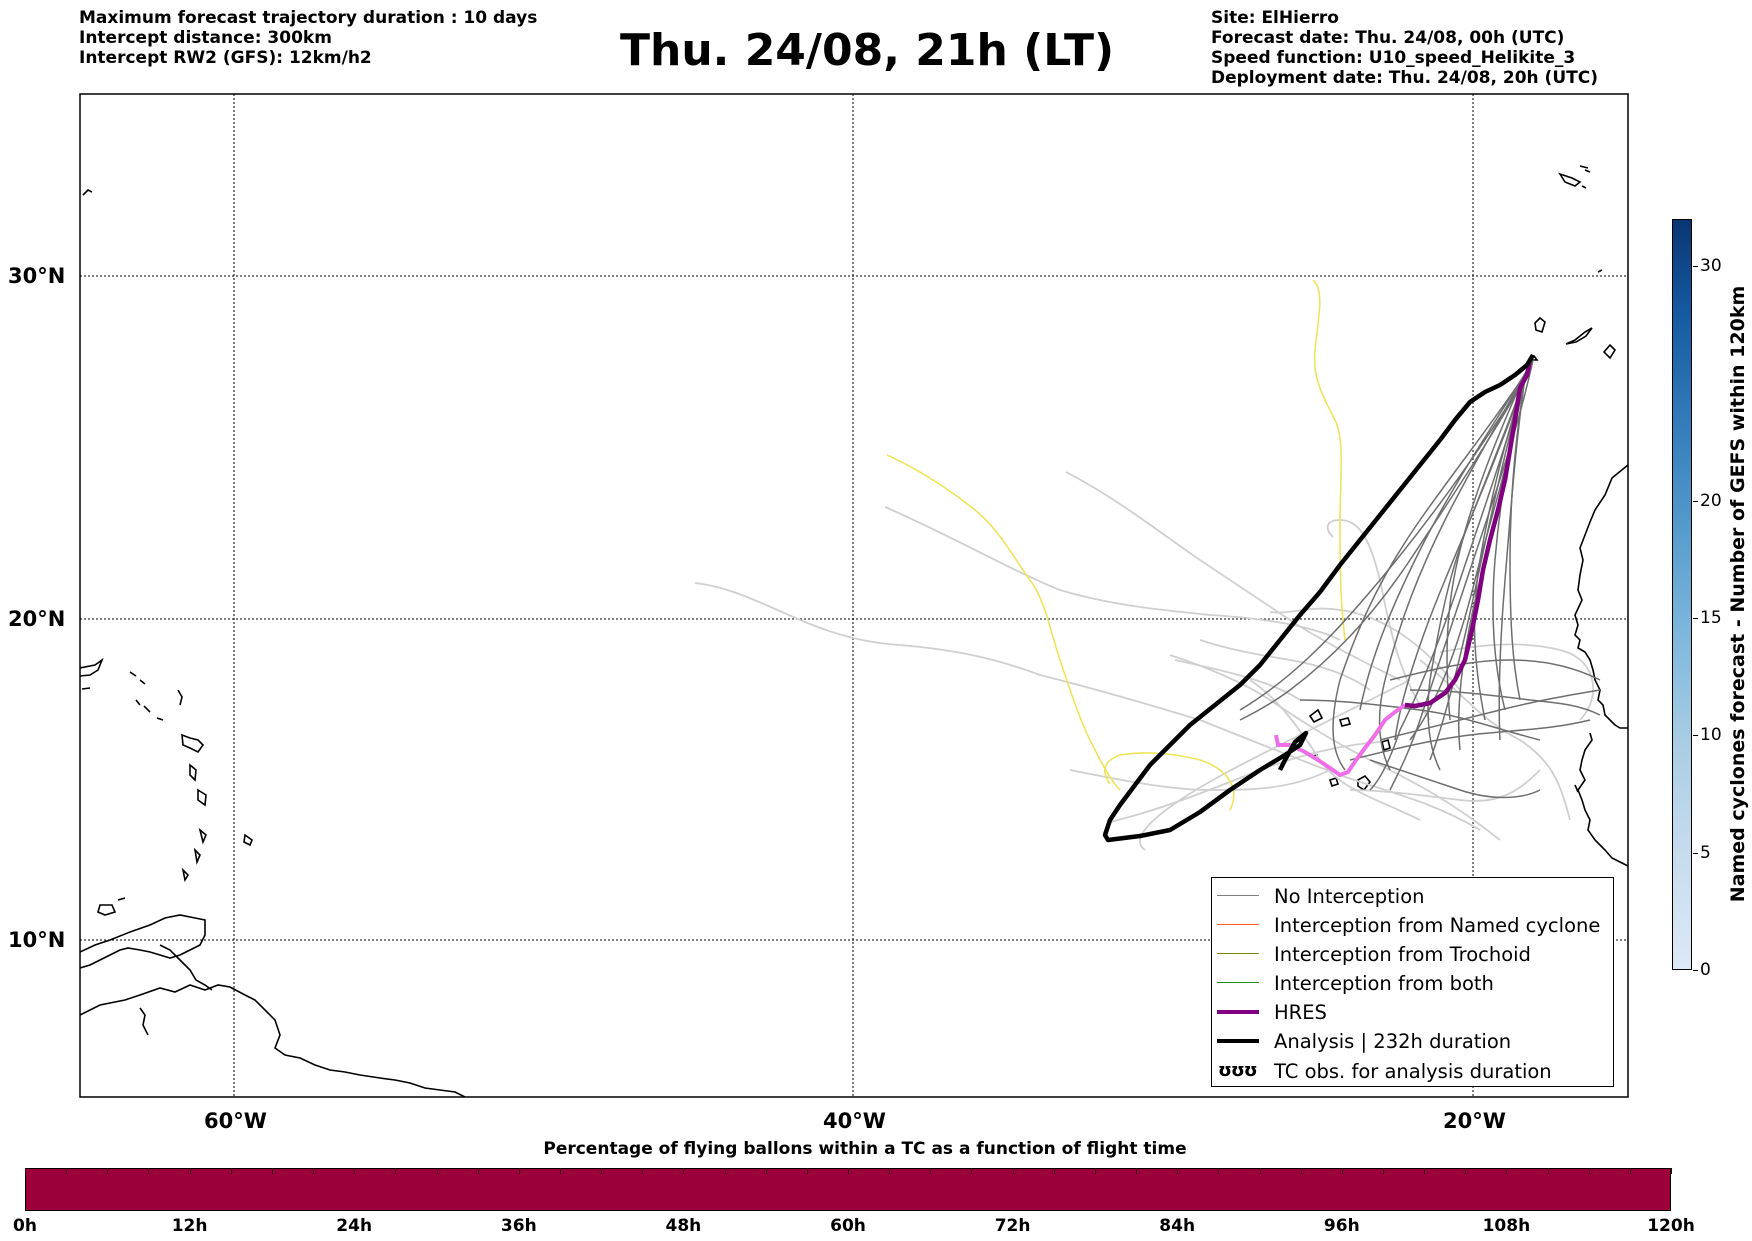  What do you see at coordinates (1711, 735) in the screenshot?
I see `colorbar-right-tick-label: 10` at bounding box center [1711, 735].